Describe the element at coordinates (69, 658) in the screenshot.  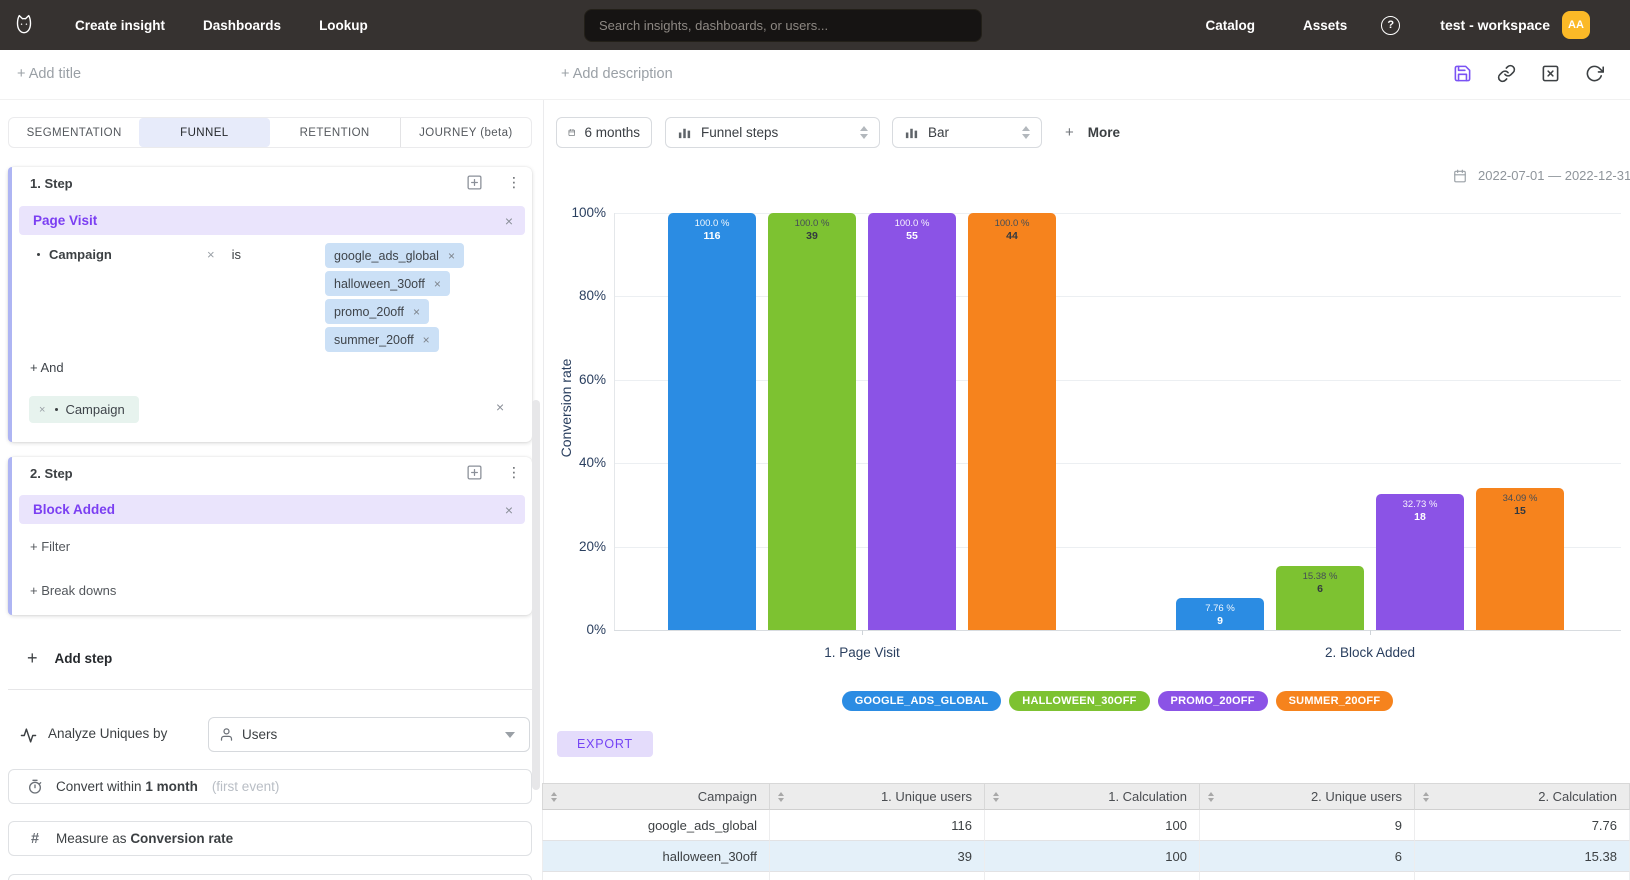
I see `add-step-button: + Add step` at that location.